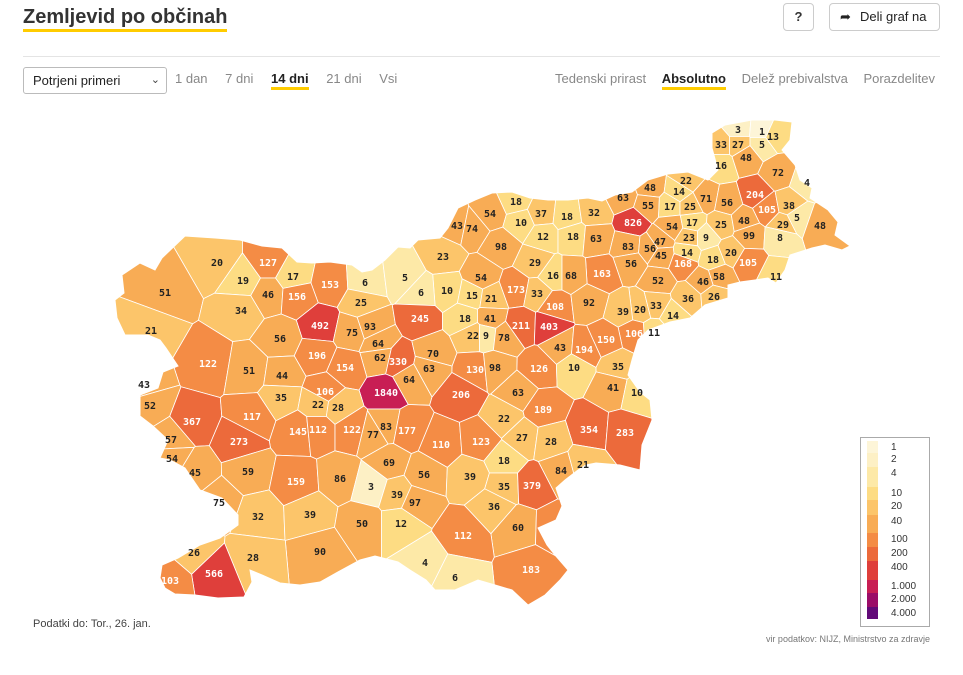  I want to click on municipality-value: 27, so click(738, 145).